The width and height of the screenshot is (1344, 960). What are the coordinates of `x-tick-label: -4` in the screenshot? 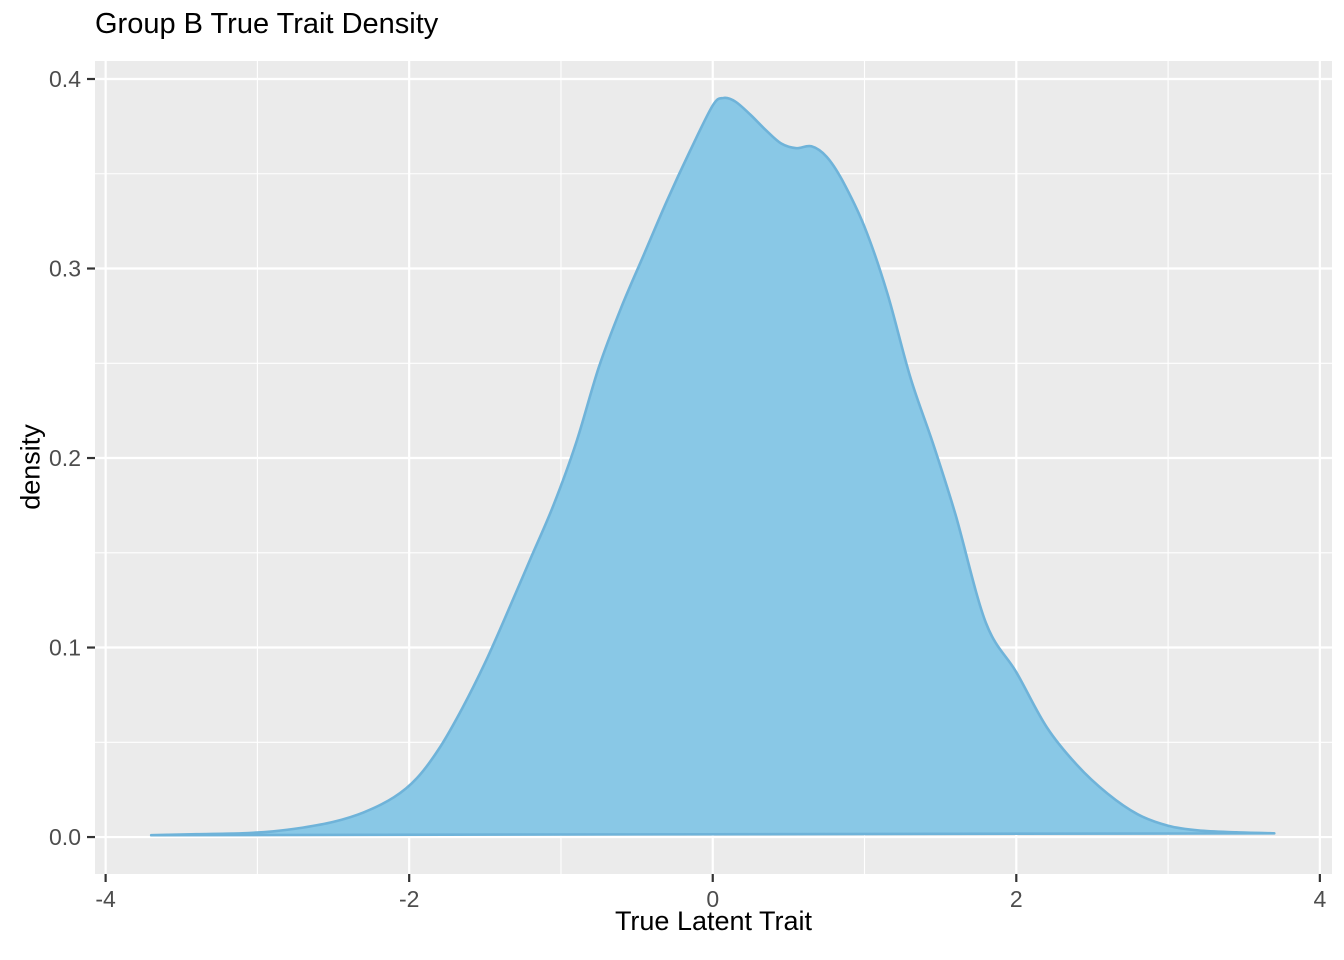 It's located at (105, 899).